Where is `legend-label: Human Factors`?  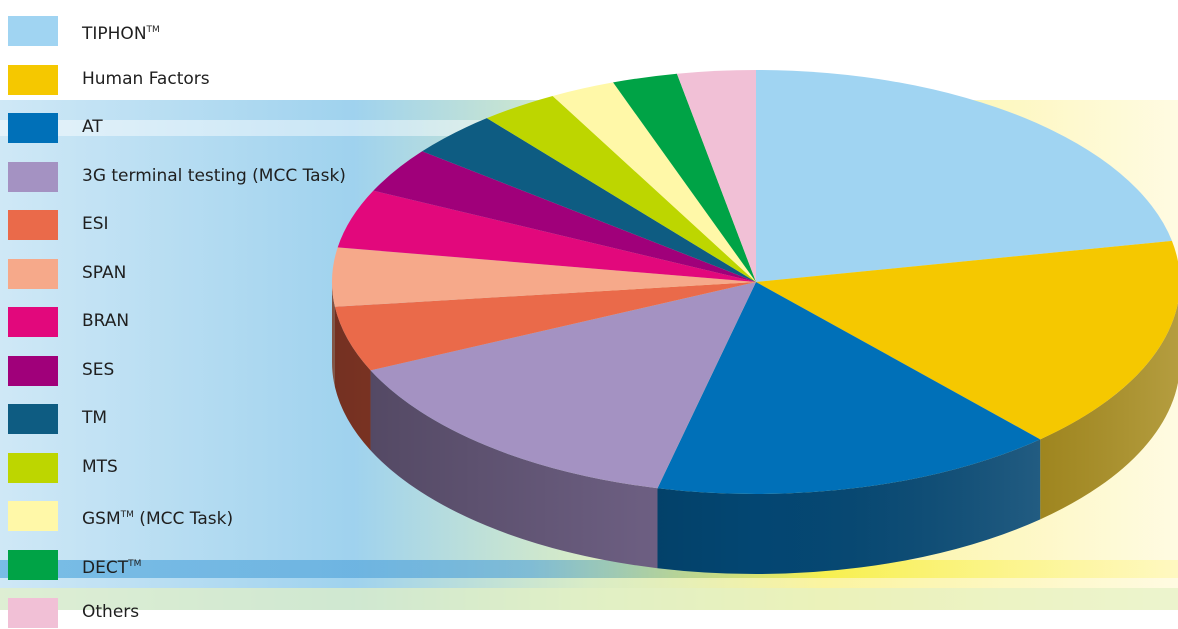 legend-label: Human Factors is located at coordinates (146, 79).